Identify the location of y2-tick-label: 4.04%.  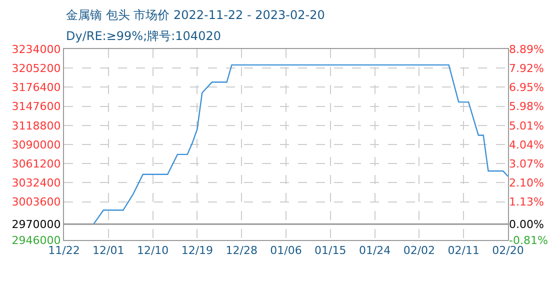
(526, 145).